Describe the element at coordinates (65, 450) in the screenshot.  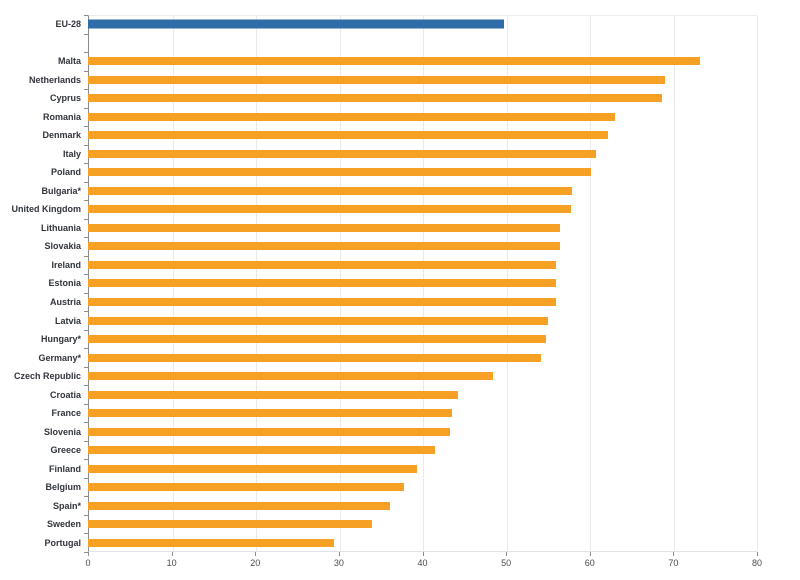
I see `category-label: Greece` at that location.